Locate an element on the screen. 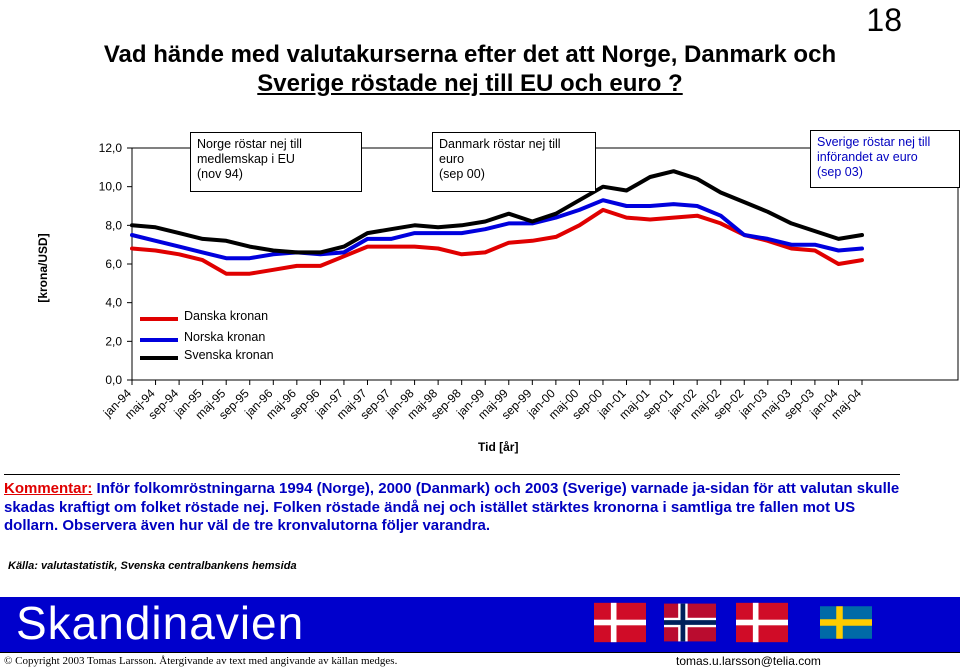 This screenshot has width=960, height=670. y-tick-label: 12,0 is located at coordinates (111, 148).